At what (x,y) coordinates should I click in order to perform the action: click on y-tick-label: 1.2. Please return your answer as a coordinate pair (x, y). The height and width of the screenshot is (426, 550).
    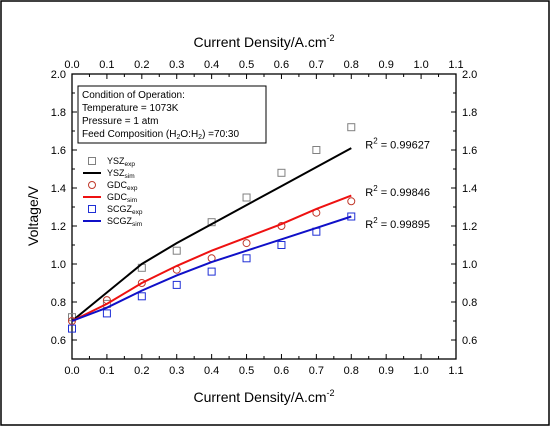
    Looking at the image, I should click on (58, 227).